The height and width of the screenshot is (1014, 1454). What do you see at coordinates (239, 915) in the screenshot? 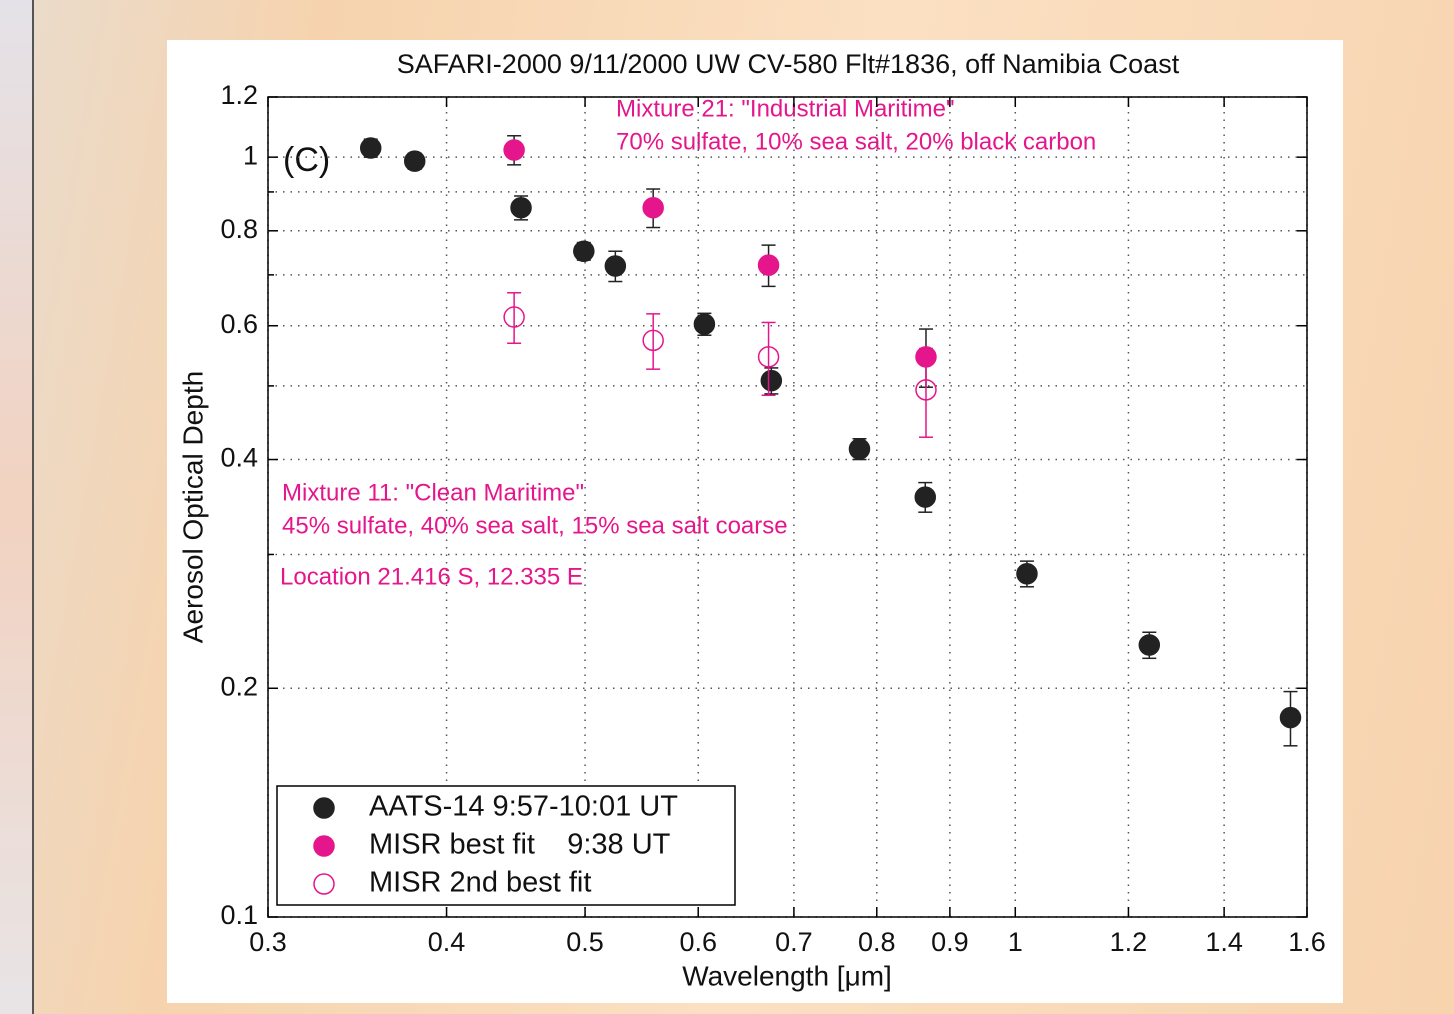
I see `y-tick-label: 0.1` at bounding box center [239, 915].